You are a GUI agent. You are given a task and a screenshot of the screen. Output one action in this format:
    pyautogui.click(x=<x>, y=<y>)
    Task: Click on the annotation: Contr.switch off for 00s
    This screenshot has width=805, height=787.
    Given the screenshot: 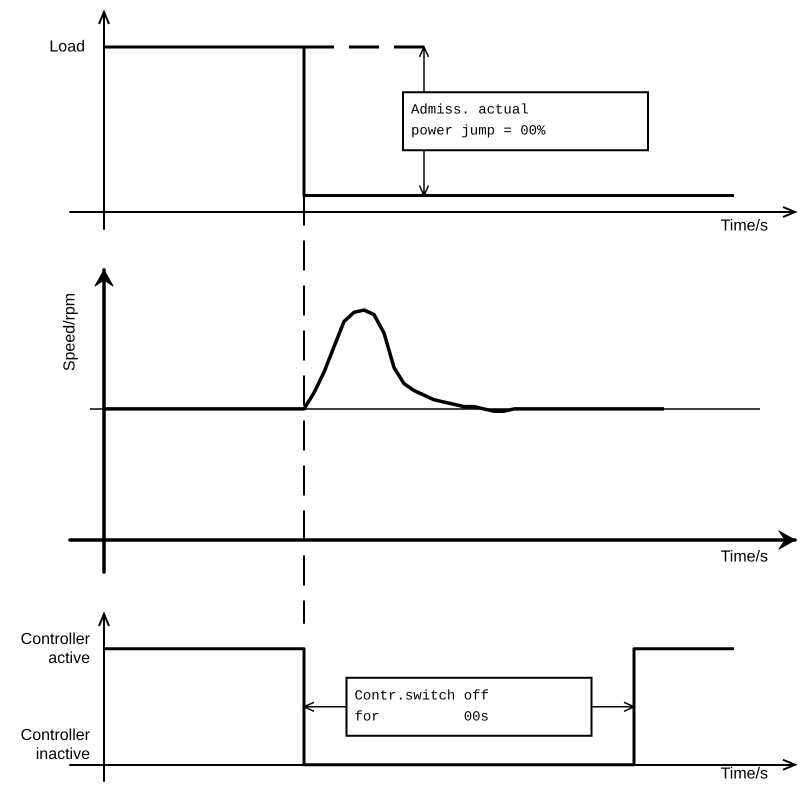 What is the action you would take?
    pyautogui.click(x=421, y=707)
    